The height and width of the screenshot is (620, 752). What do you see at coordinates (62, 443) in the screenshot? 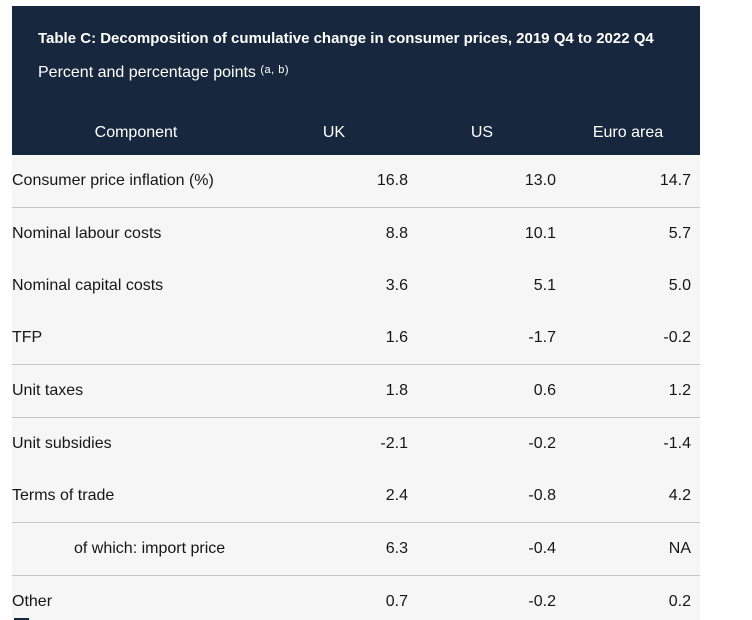
I see `component-cell: Unit subsidies` at bounding box center [62, 443].